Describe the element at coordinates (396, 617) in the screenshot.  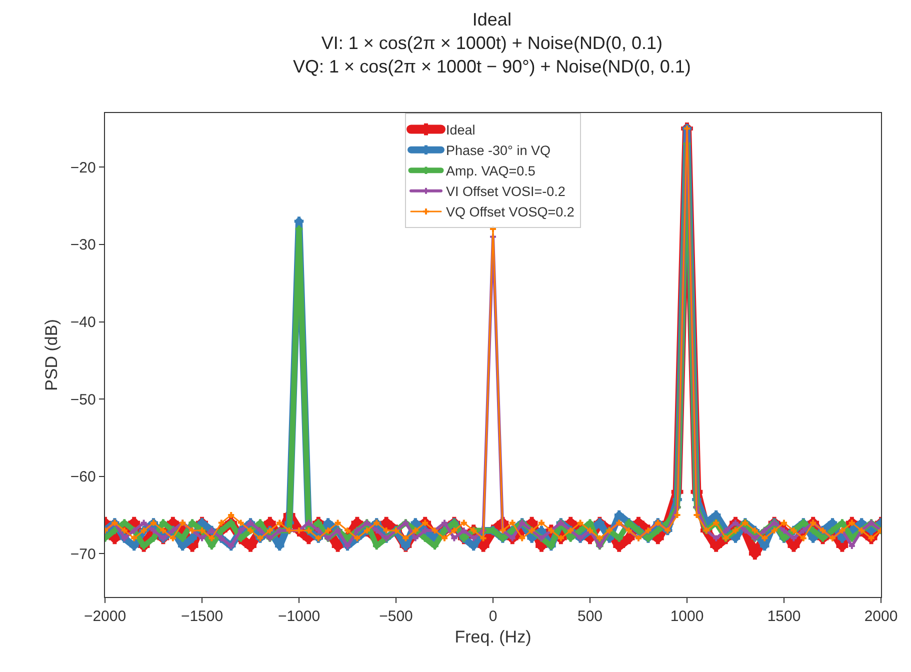
I see `x-tick-label: −500` at that location.